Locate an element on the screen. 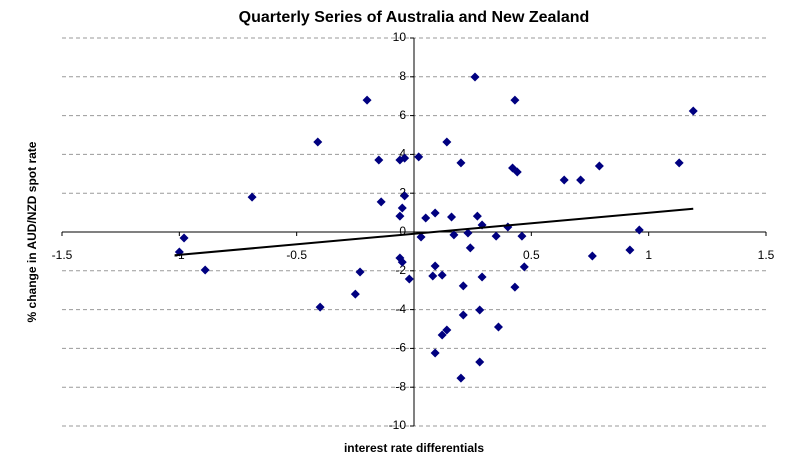  y-tick-label: 6 is located at coordinates (402, 115).